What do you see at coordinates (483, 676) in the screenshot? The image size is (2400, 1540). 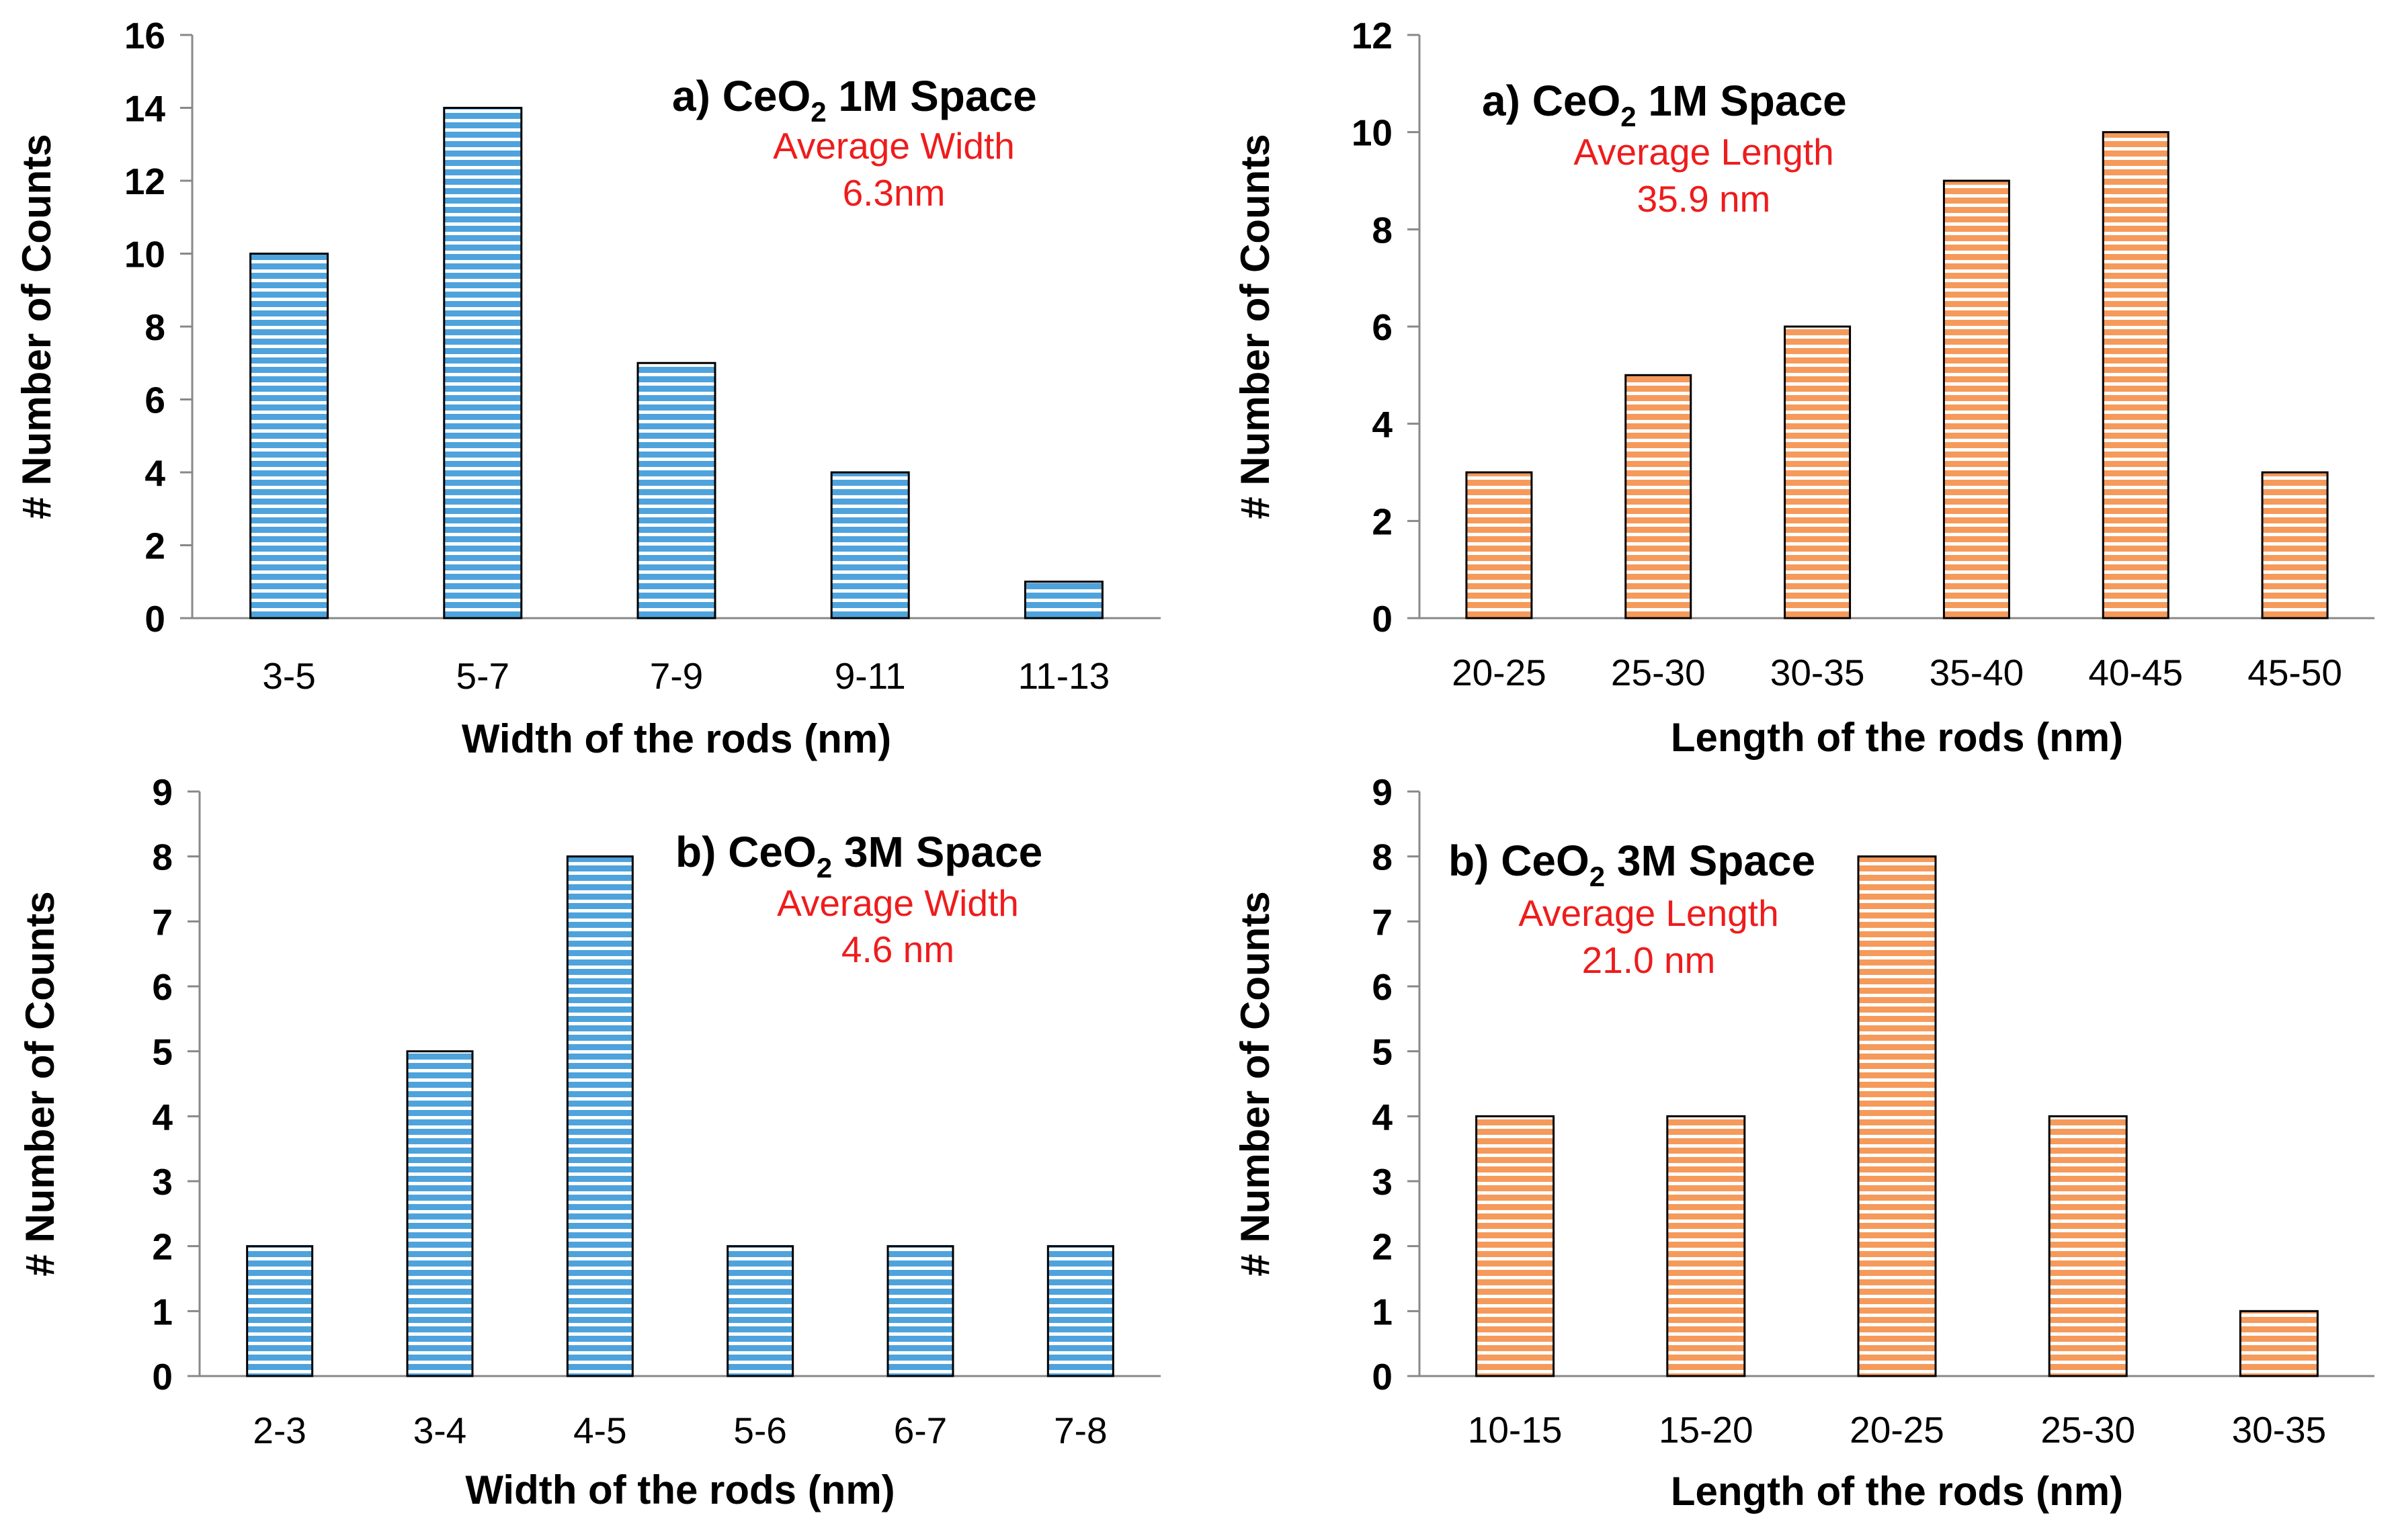 I see `x-tick-label: 5-7` at bounding box center [483, 676].